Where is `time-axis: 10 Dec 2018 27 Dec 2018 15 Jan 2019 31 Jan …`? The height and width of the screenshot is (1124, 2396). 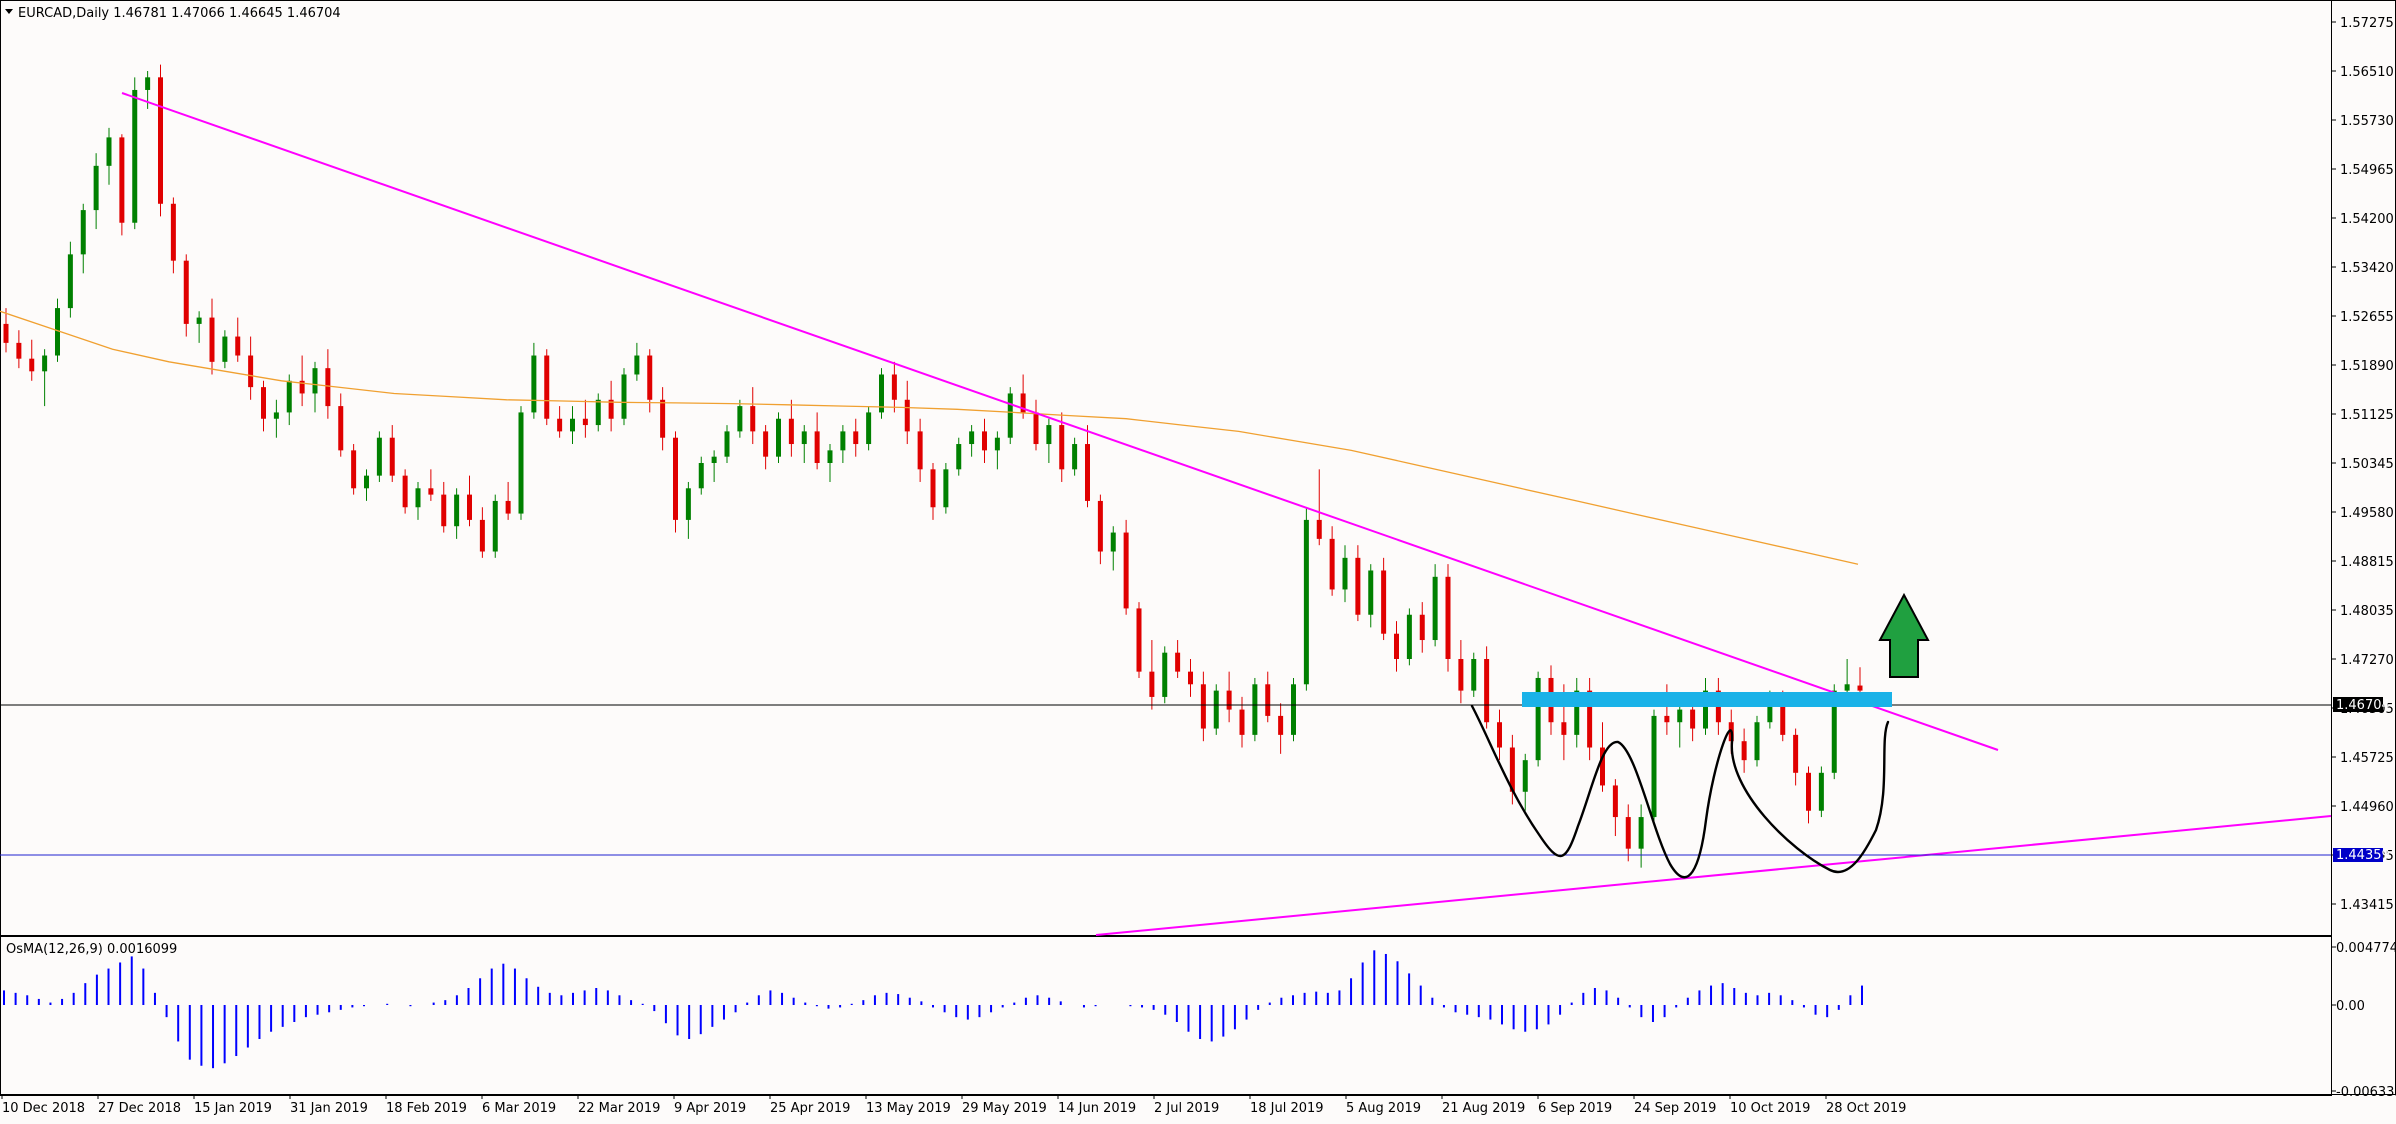 time-axis: 10 Dec 2018 27 Dec 2018 15 Jan 2019 31 Jan … is located at coordinates (953, 1105).